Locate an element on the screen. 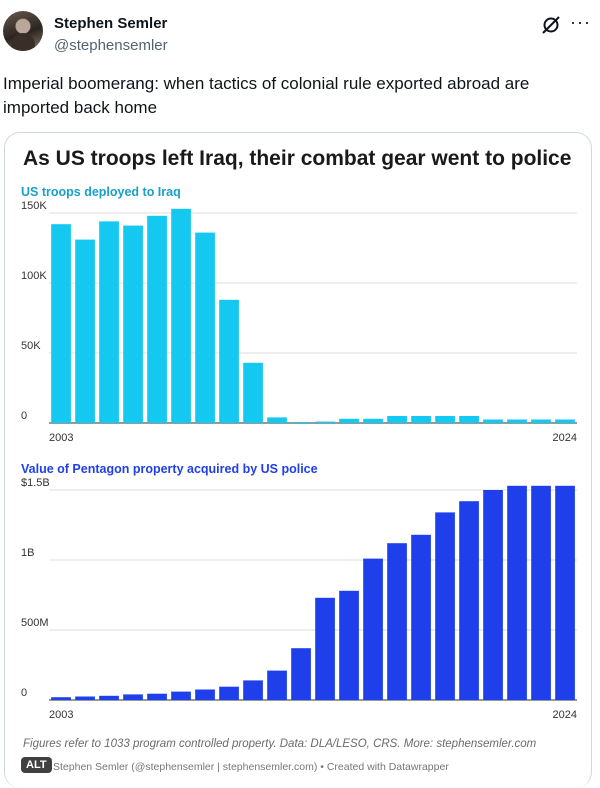 The image size is (600, 788). tweet-header: Stephen Semler @stephensemler ··· is located at coordinates (300, 31).